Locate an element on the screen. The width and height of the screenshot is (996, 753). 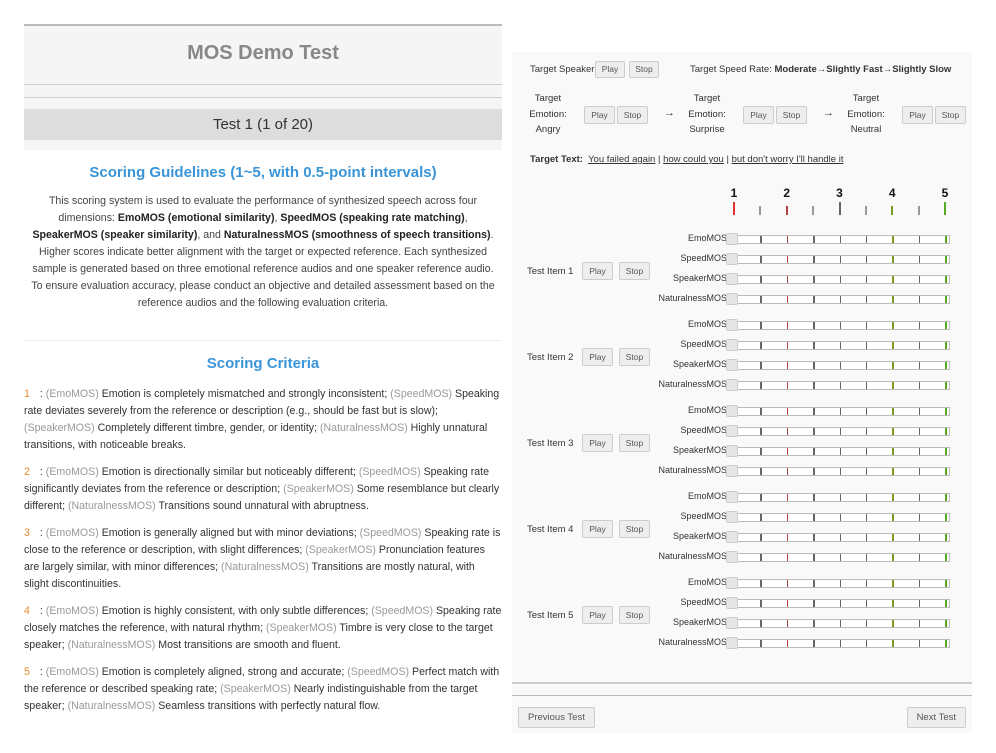
scale-number: 1 is located at coordinates (734, 193).